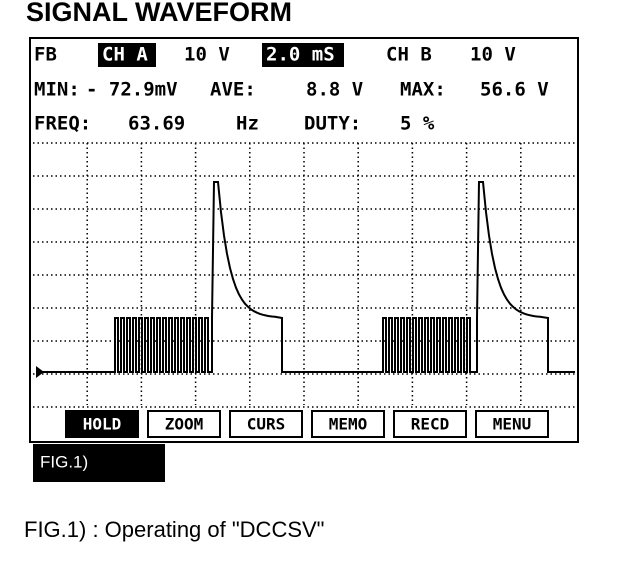  I want to click on status-text: DUTY:, so click(332, 124).